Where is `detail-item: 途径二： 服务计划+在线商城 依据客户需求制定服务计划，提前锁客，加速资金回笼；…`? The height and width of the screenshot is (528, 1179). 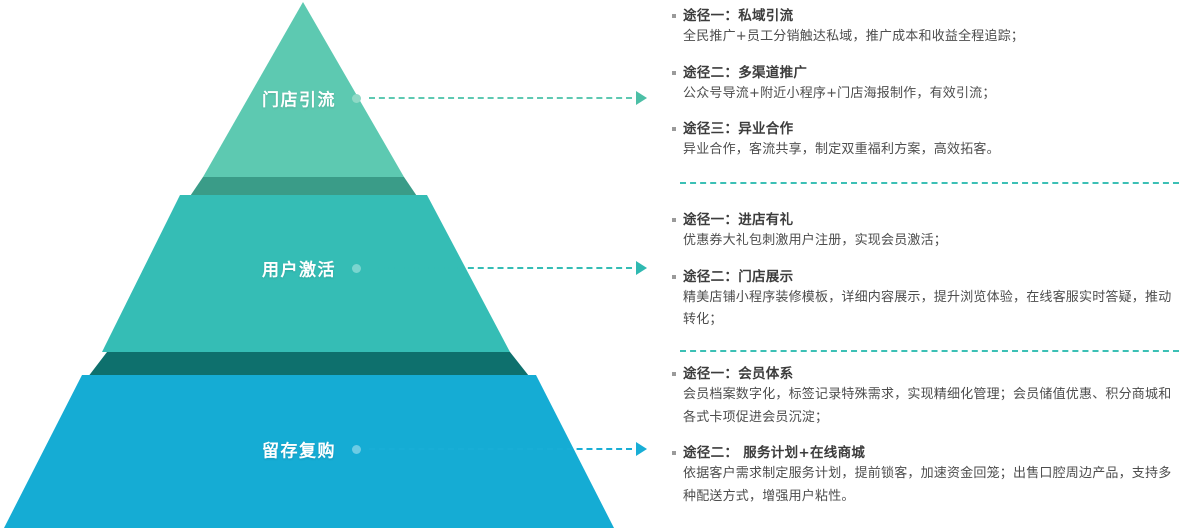
detail-item: 途径二： 服务计划+在线商城 依据客户需求制定服务计划，提前锁客，加速资金回笼；… is located at coordinates (925, 475).